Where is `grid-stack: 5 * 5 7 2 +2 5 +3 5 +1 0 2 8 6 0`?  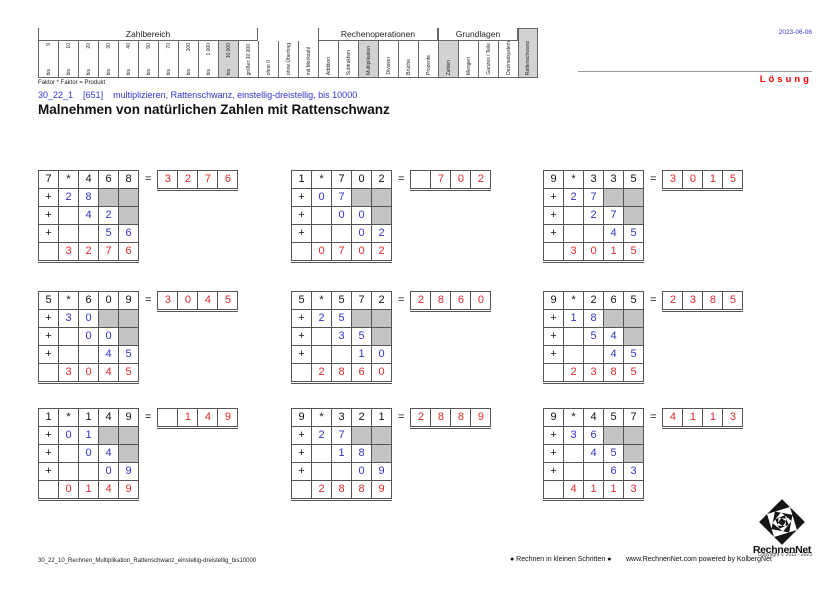 grid-stack: 5 * 5 7 2 +2 5 +3 5 +1 0 2 8 6 0 is located at coordinates (341, 337).